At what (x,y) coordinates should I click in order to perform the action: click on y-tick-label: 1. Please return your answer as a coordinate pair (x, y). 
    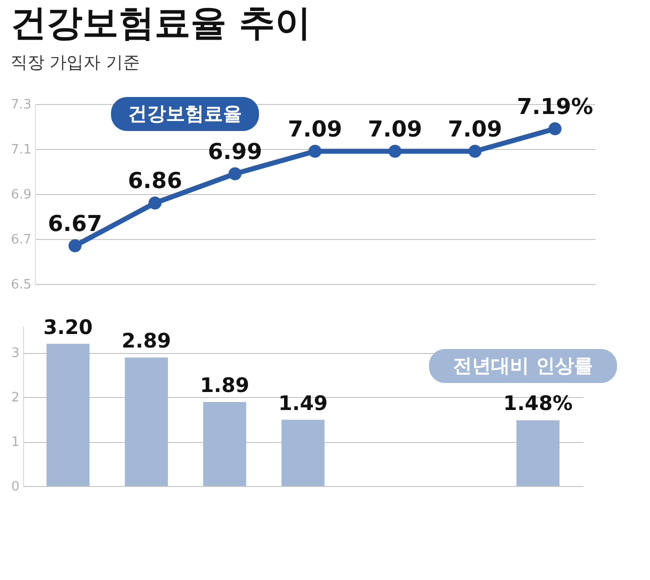
    Looking at the image, I should click on (15, 442).